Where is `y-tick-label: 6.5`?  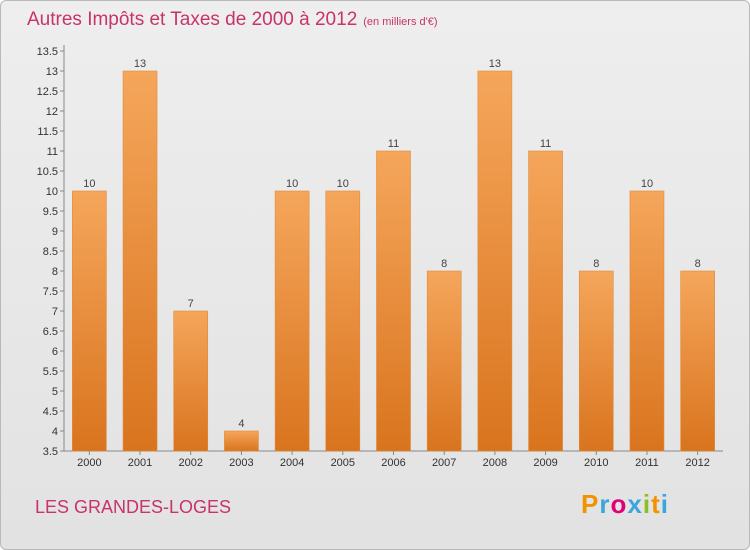 y-tick-label: 6.5 is located at coordinates (50, 332).